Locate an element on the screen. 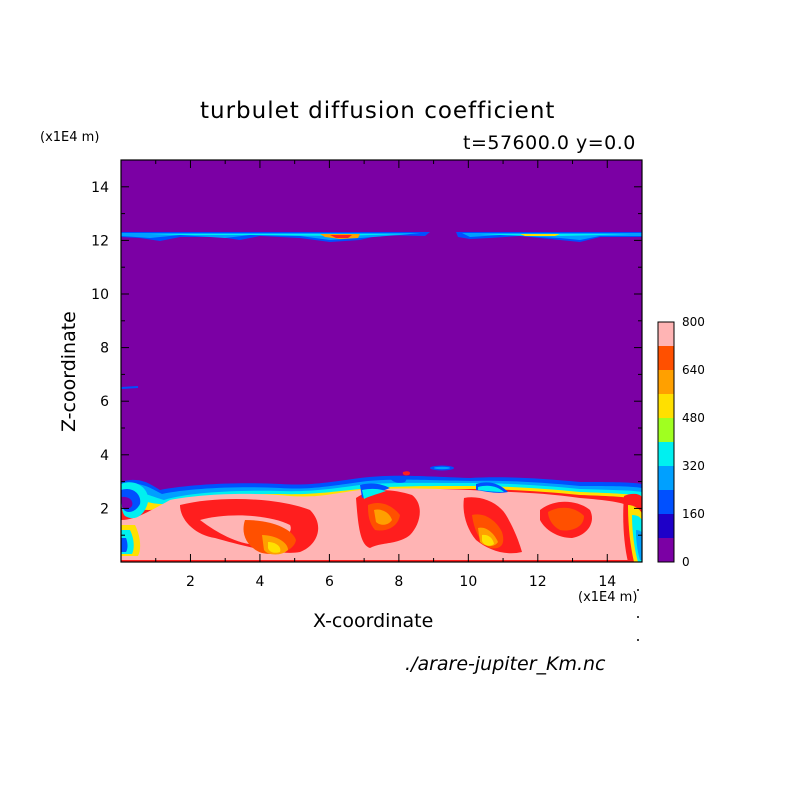  x-tick-label: 6 is located at coordinates (329, 582).